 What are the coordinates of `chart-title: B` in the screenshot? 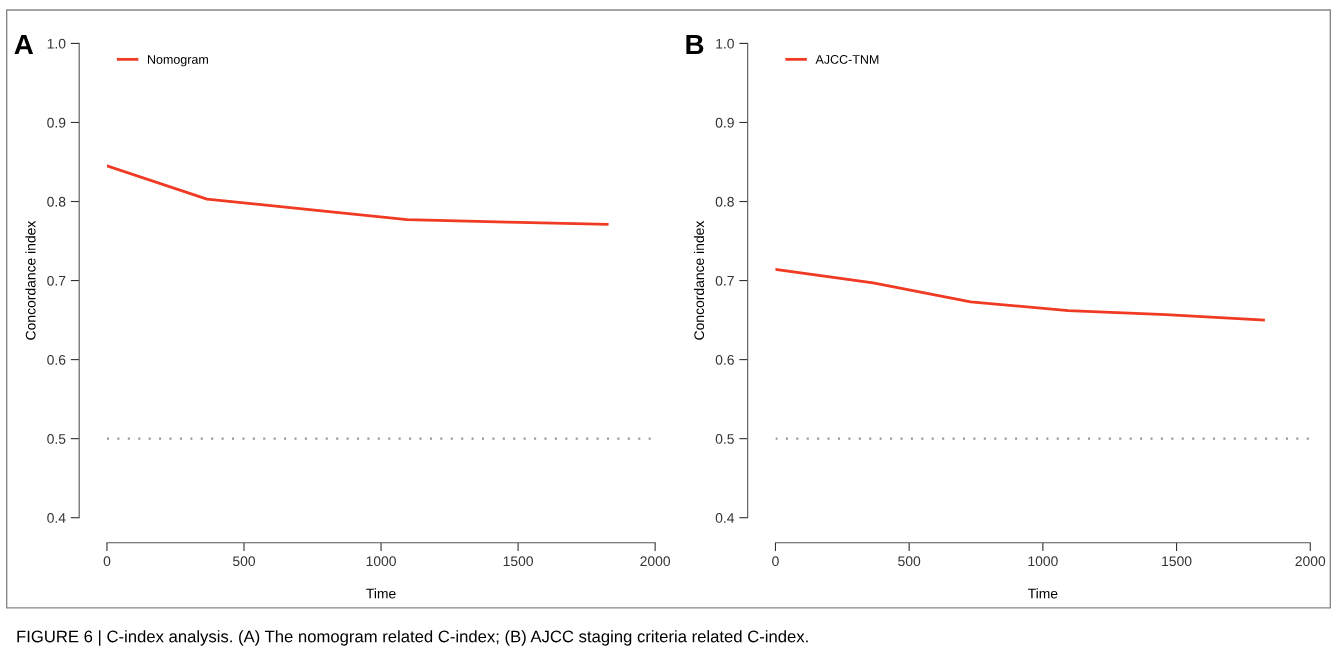 It's located at (695, 44).